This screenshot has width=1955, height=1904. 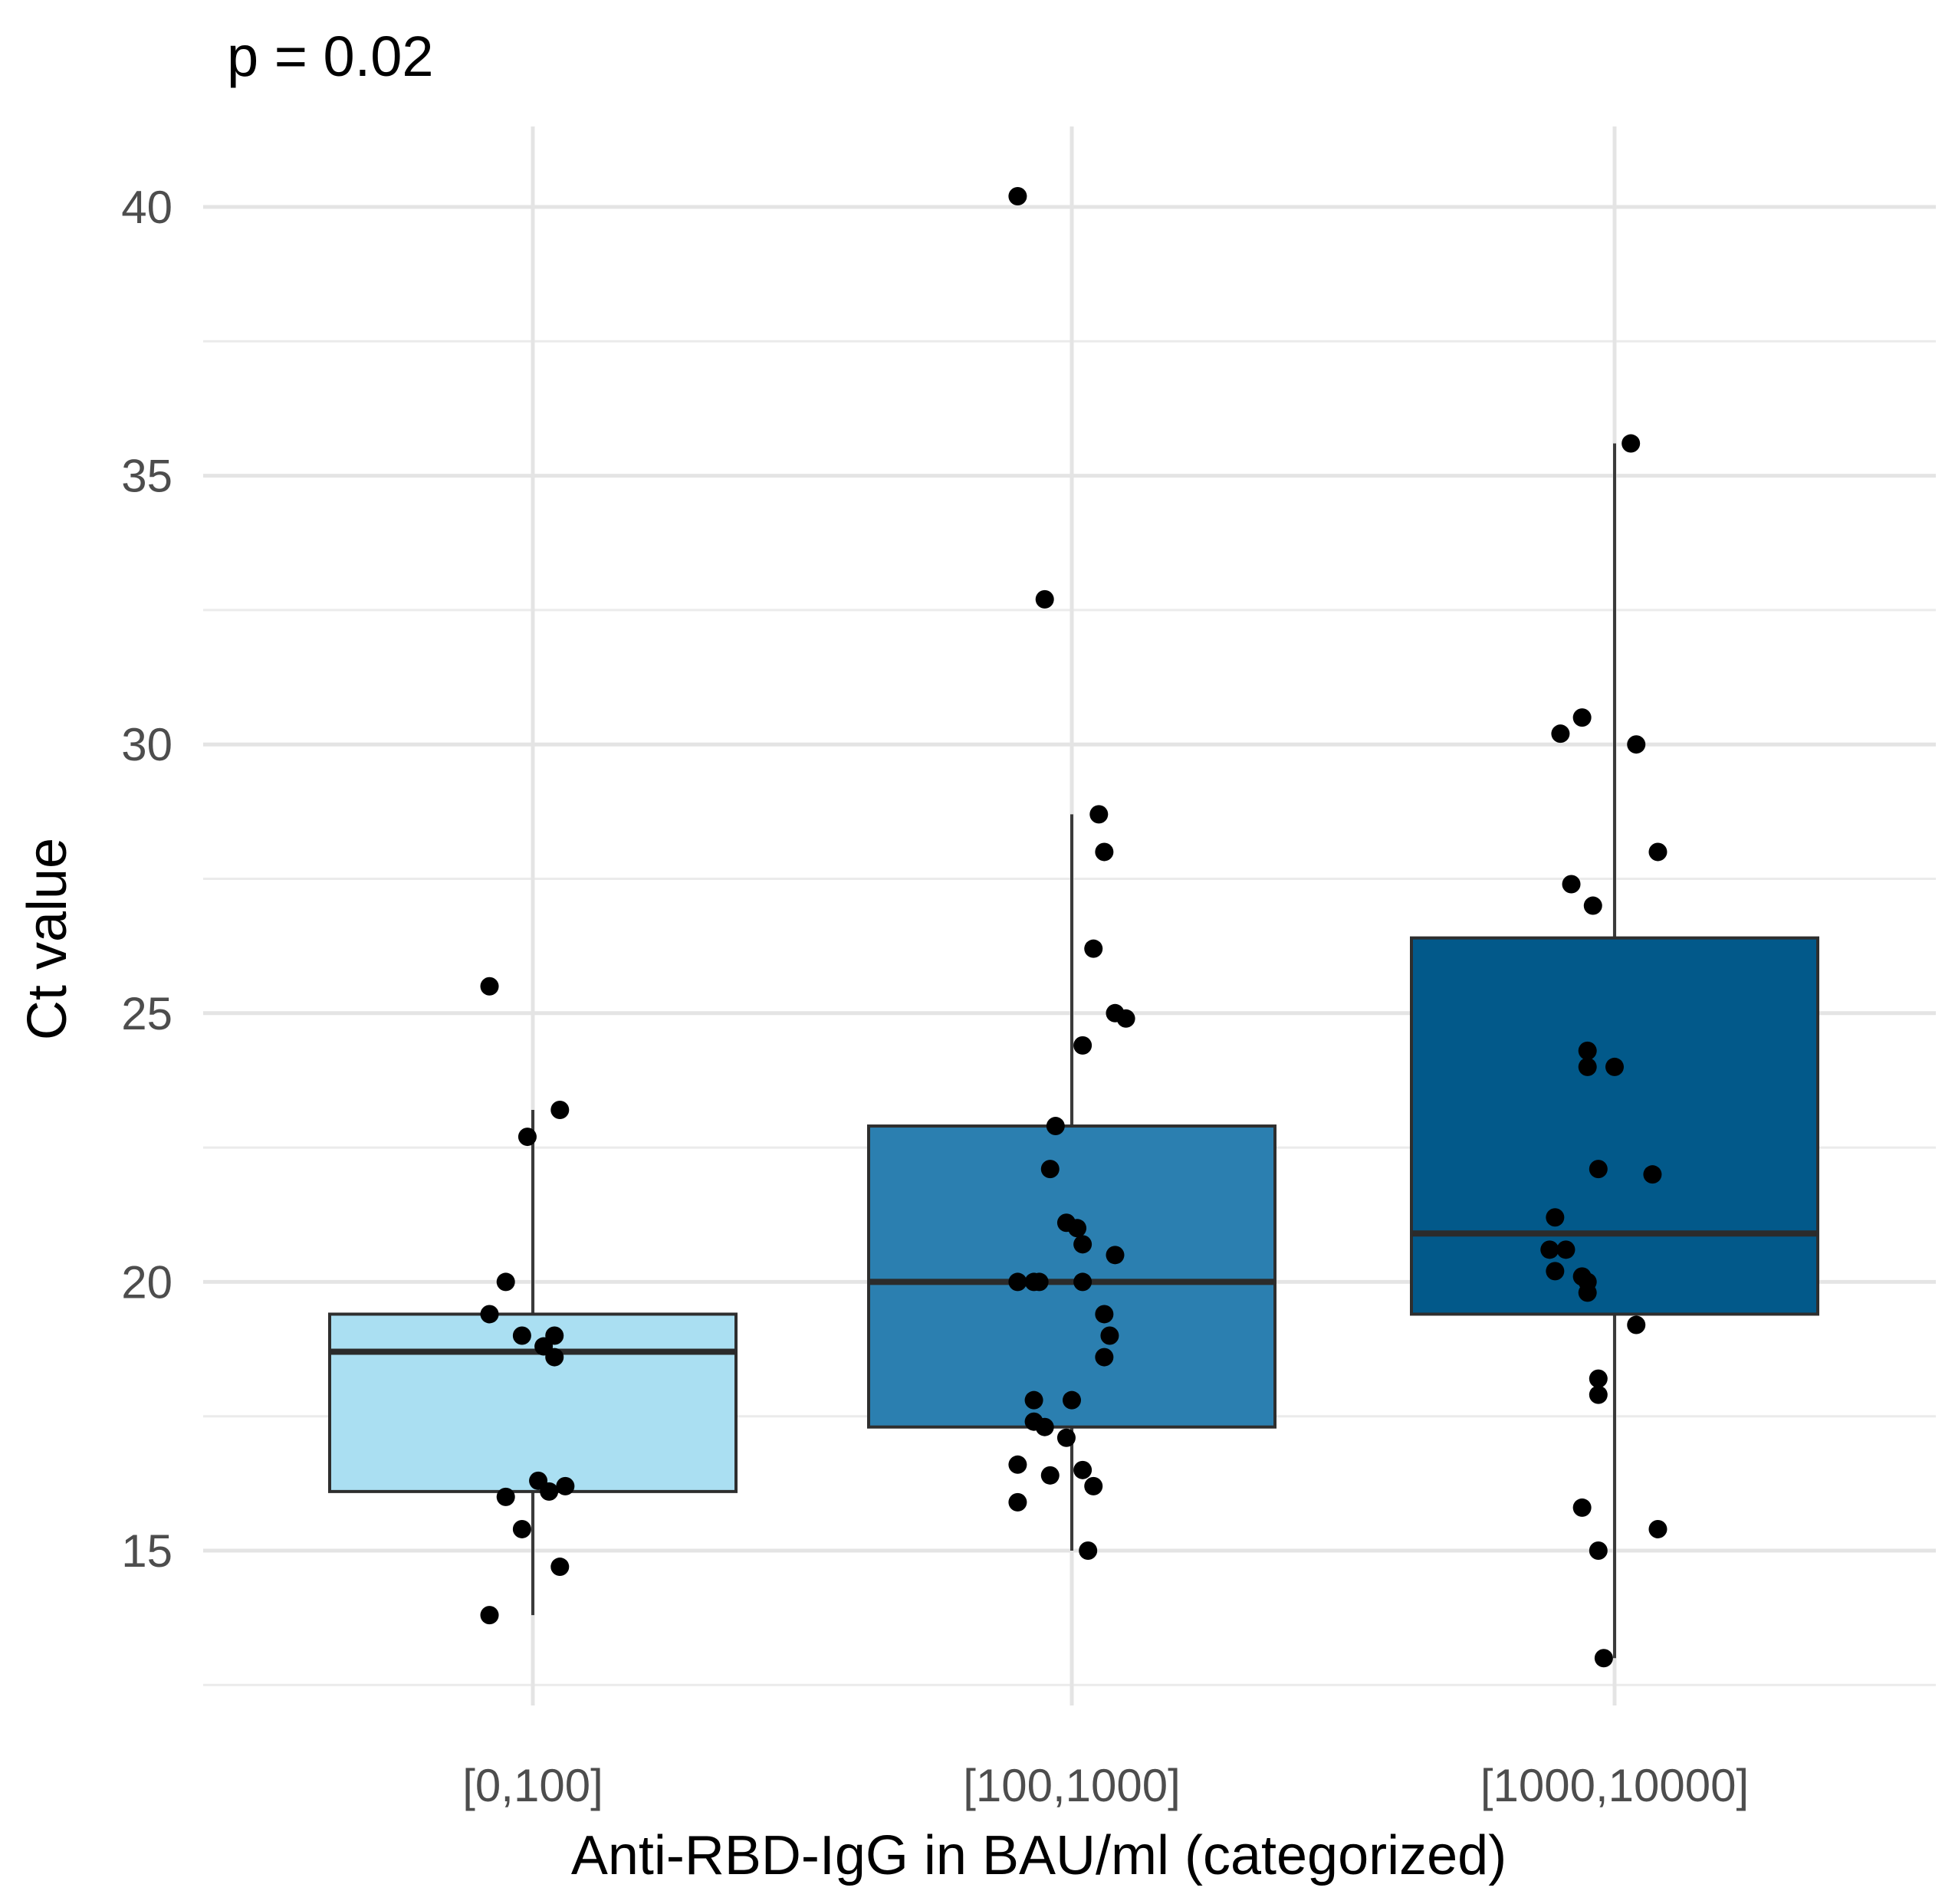 What do you see at coordinates (1038, 1855) in the screenshot?
I see `x-axis-title: Anti-RBD-IgG in BAU/ml (categorized)` at bounding box center [1038, 1855].